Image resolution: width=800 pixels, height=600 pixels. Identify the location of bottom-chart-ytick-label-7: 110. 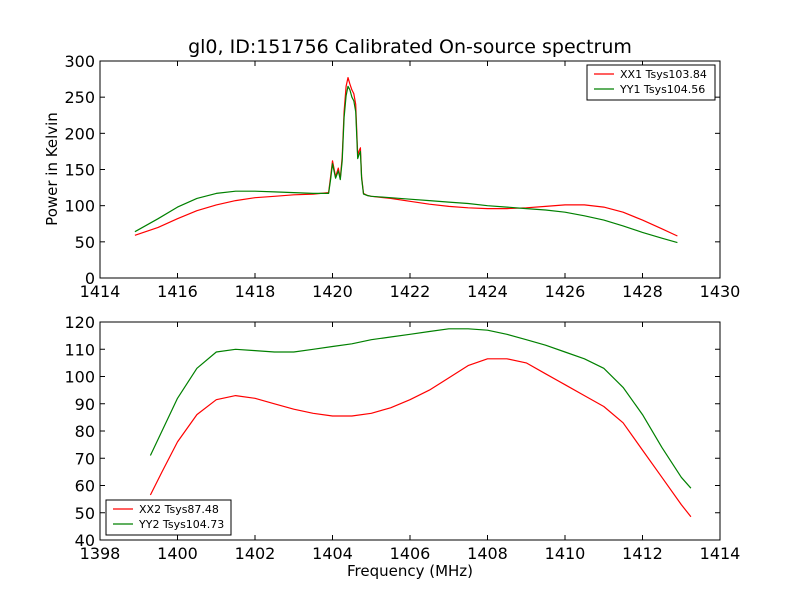
(79, 349).